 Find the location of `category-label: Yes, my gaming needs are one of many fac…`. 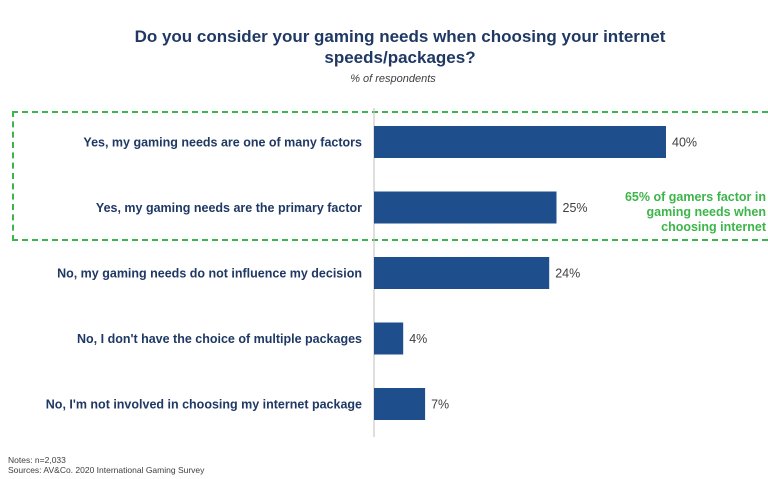

category-label: Yes, my gaming needs are one of many fac… is located at coordinates (222, 143).